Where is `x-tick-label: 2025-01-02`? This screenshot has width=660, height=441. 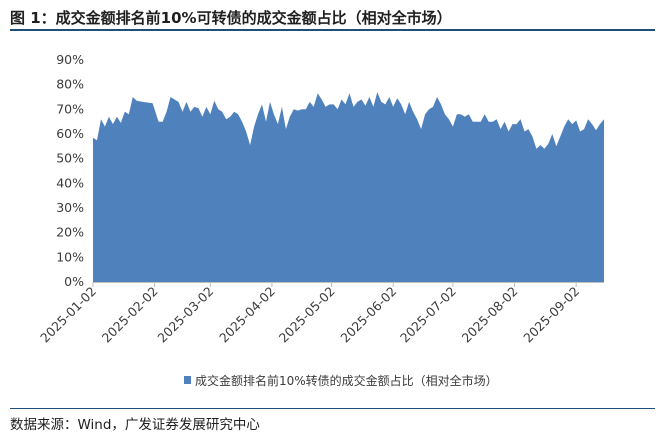
x-tick-label: 2025-01-02 is located at coordinates (68, 315).